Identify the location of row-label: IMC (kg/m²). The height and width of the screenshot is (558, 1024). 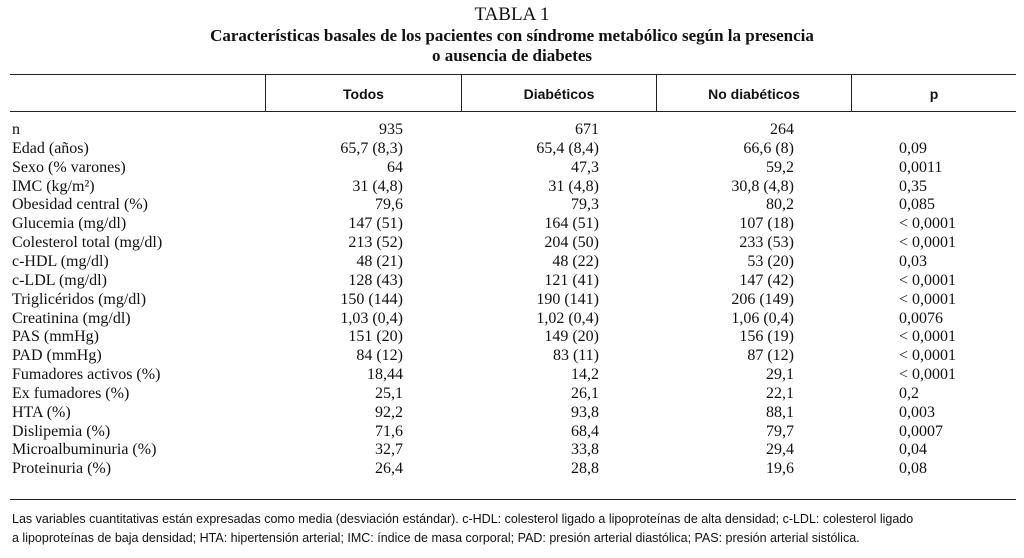
(53, 186).